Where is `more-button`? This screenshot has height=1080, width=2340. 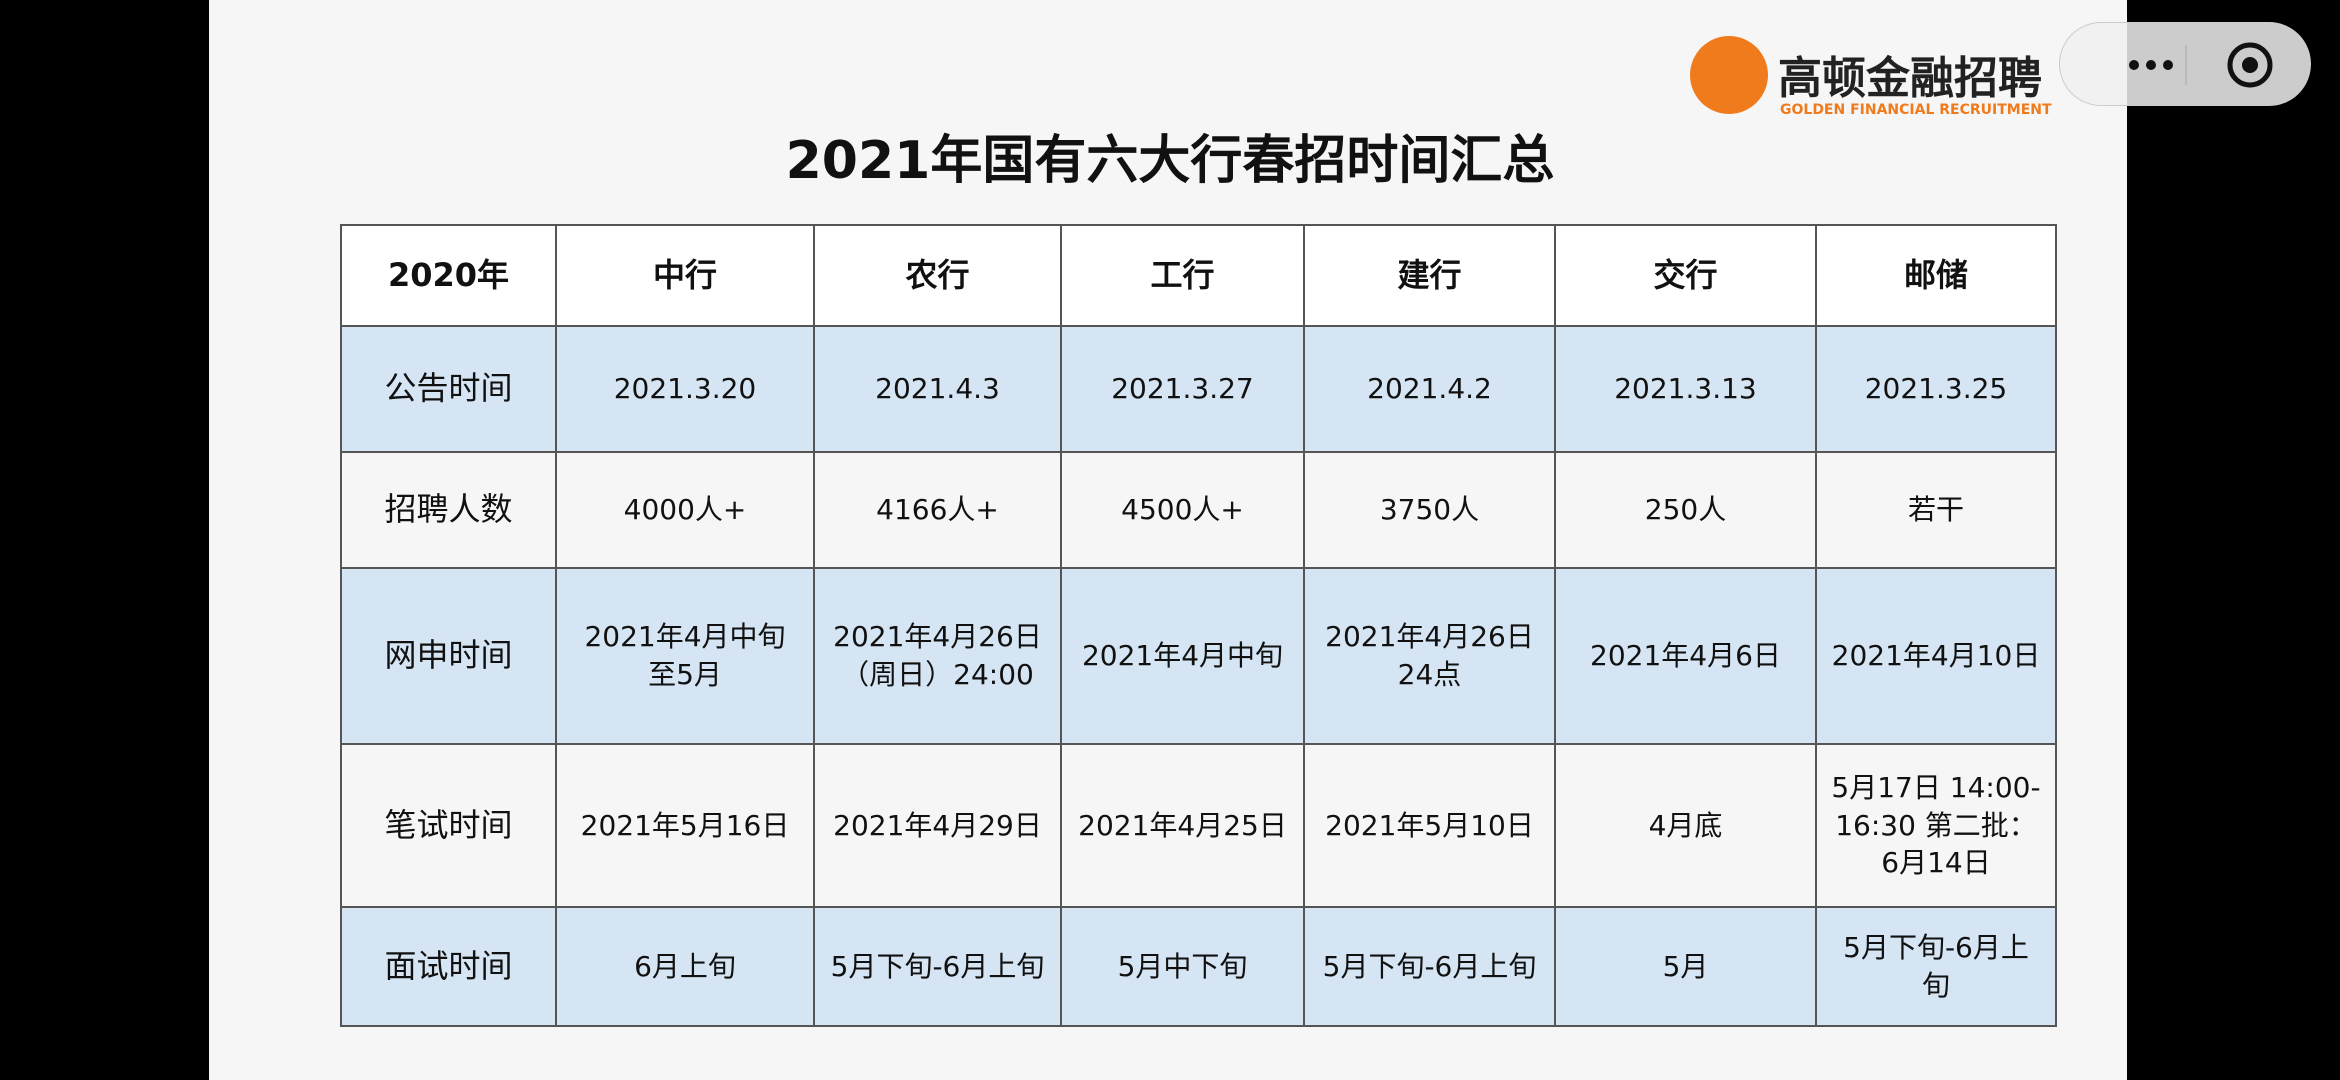 more-button is located at coordinates (2151, 65).